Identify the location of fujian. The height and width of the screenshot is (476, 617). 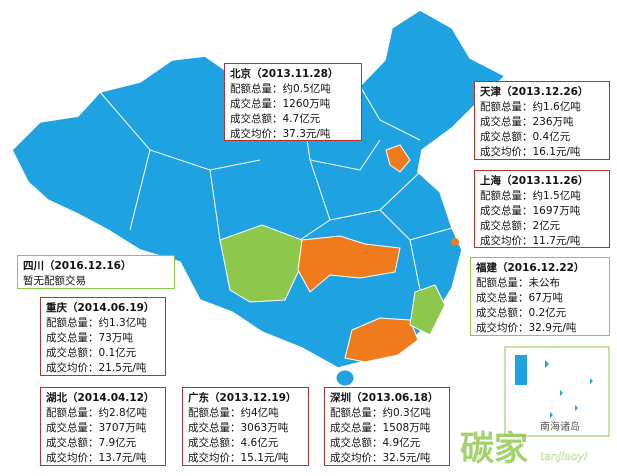
(427, 310).